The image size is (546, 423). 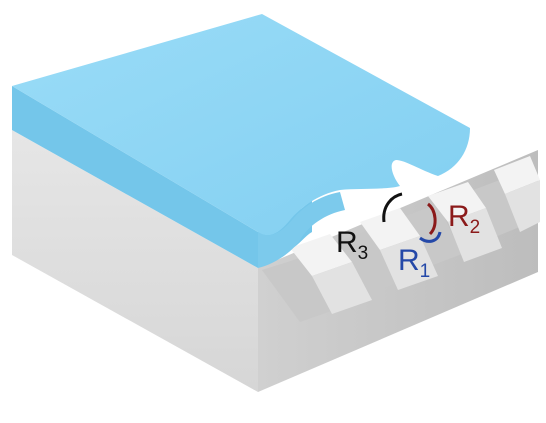 I want to click on r2-label: R2, so click(x=464, y=219).